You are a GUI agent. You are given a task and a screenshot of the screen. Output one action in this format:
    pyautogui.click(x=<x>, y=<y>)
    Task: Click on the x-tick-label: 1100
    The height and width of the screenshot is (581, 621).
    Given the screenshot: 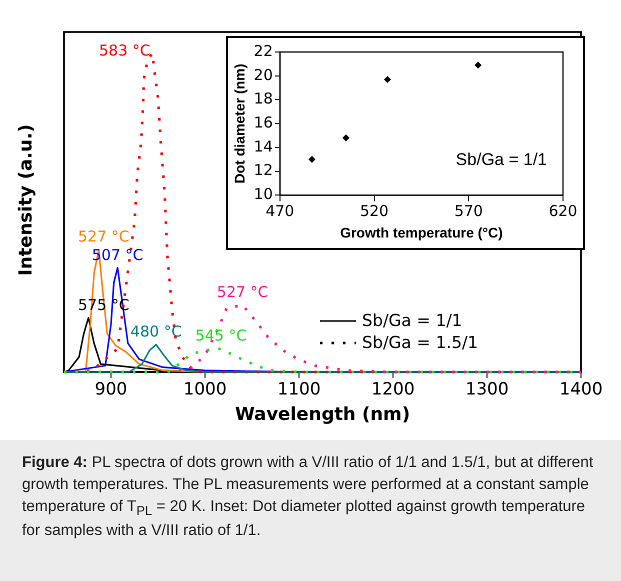 What is the action you would take?
    pyautogui.click(x=299, y=390)
    